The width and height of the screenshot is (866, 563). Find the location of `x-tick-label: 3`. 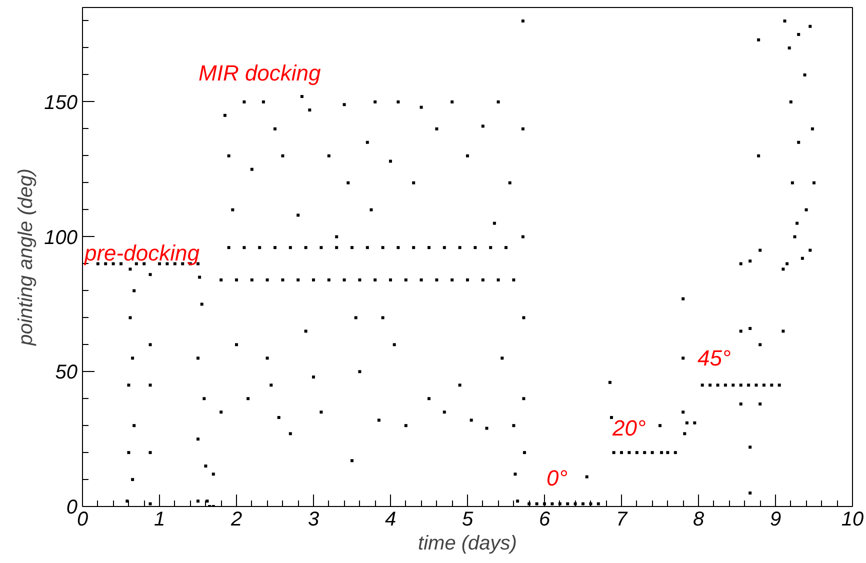

x-tick-label: 3 is located at coordinates (314, 519).